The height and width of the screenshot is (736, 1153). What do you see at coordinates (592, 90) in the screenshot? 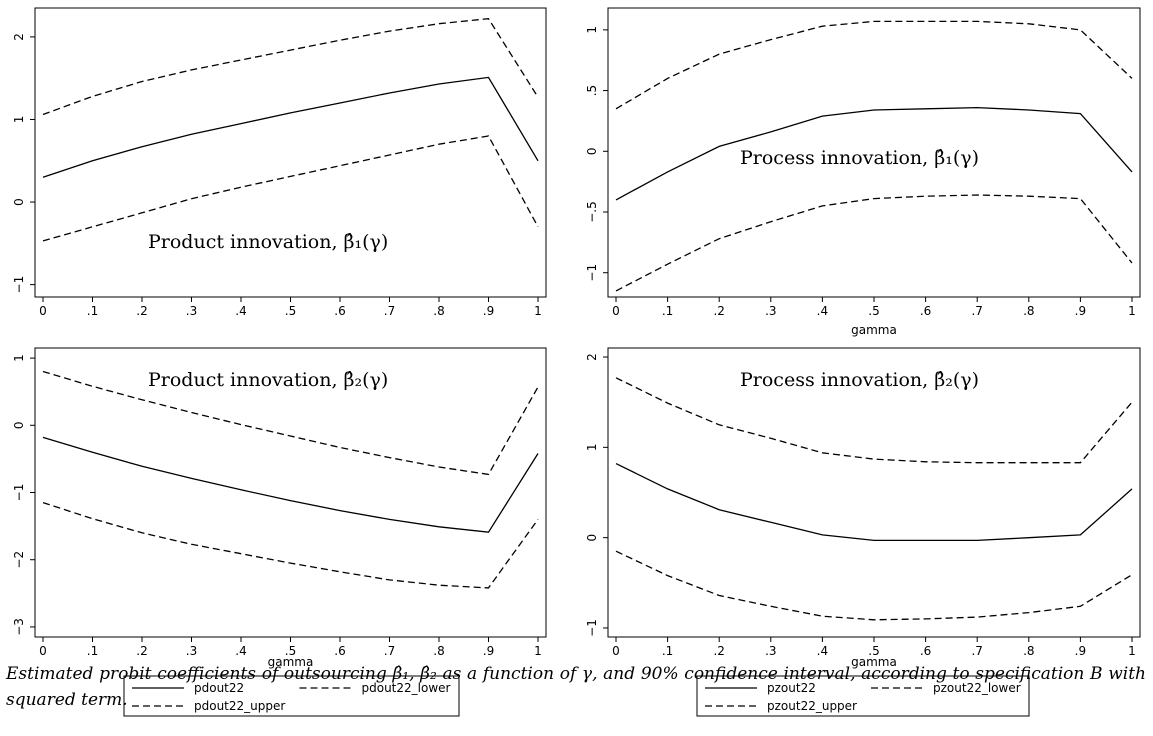
I see `y-tick-label: .5` at bounding box center [592, 90].